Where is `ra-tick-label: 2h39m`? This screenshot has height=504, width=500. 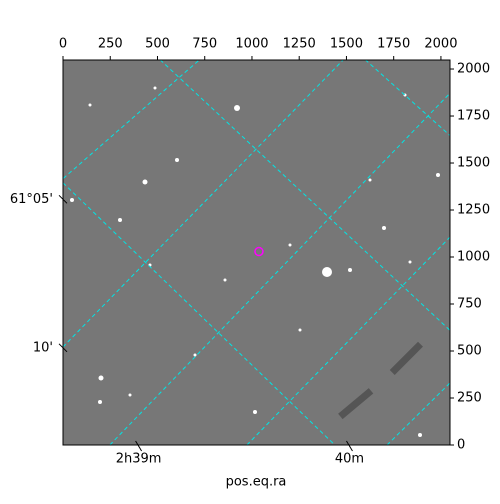 ra-tick-label: 2h39m is located at coordinates (139, 459).